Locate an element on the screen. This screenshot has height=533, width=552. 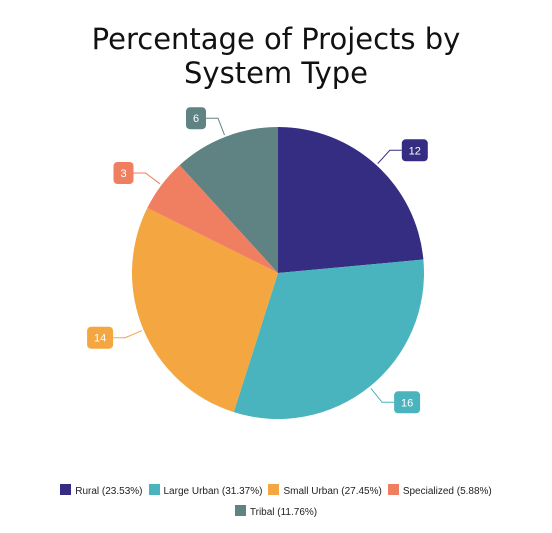
legend-label-large-urban: Large Urban (31.37%) is located at coordinates (213, 491).